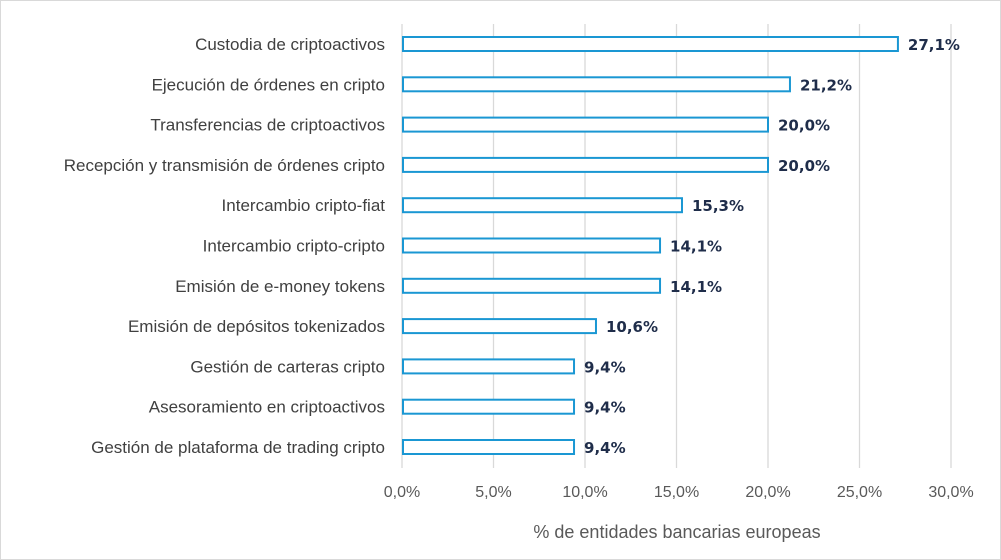  Describe the element at coordinates (267, 125) in the screenshot. I see `category-label: Transferencias de criptoactivos` at that location.